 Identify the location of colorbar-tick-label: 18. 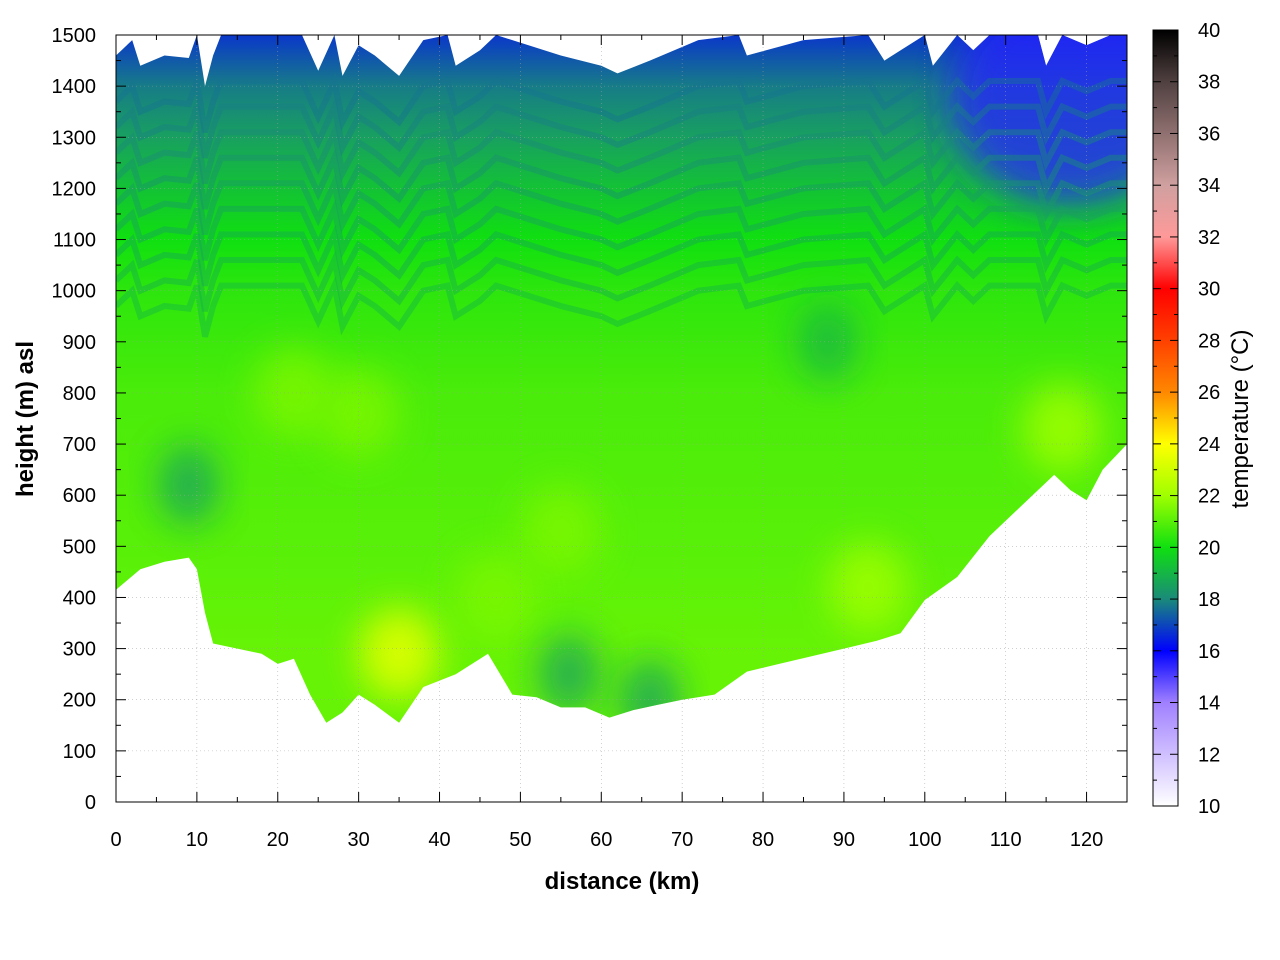
(1209, 600).